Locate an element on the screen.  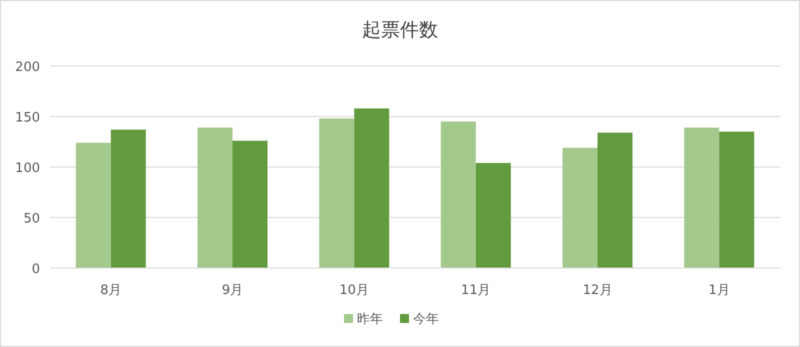
y-tick-label: 150 is located at coordinates (27, 118).